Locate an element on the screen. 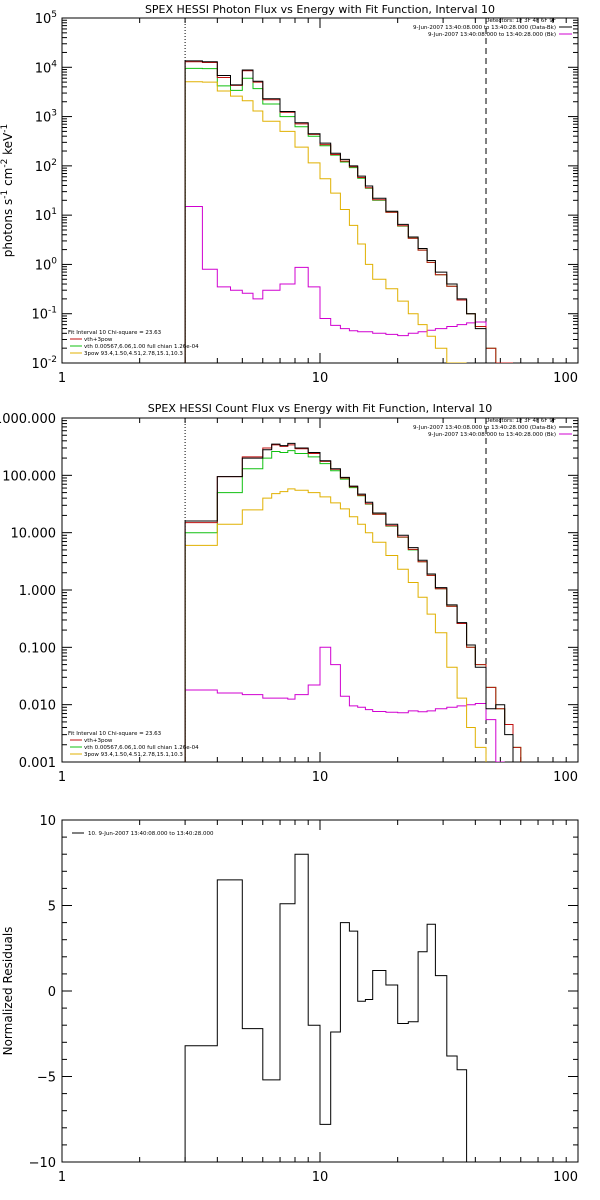 The image size is (600, 1200). y-axis-label: photons s-1 cm-2 keV-1 is located at coordinates (7, 191).